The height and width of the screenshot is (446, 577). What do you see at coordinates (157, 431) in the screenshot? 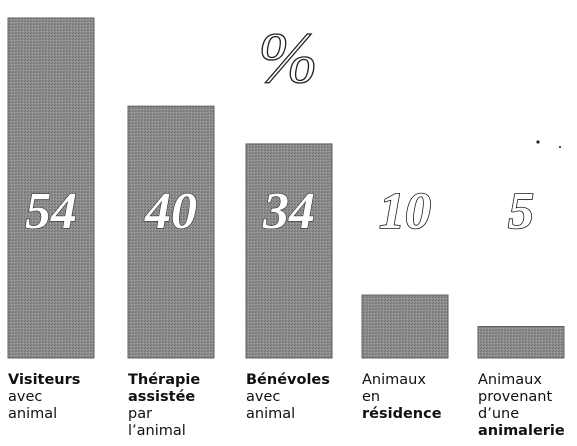
I see `category-label-line: l’animal` at bounding box center [157, 431].